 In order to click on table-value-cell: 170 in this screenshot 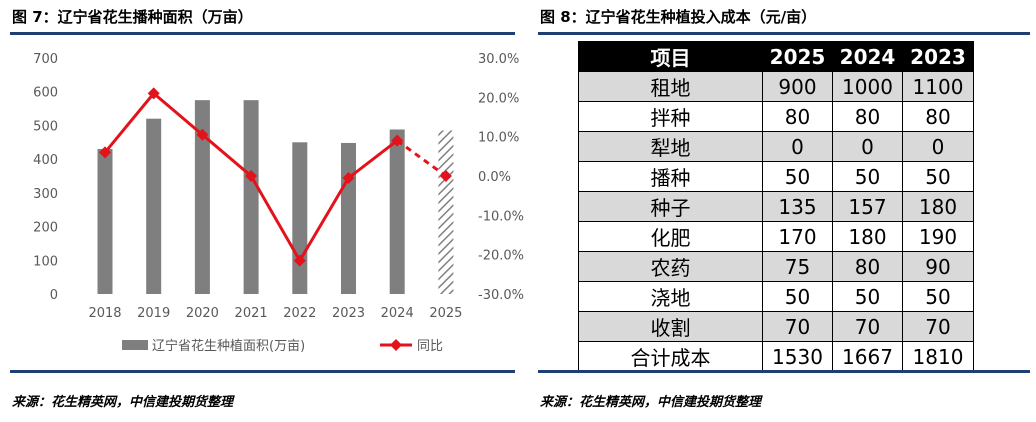, I will do `click(797, 236)`.